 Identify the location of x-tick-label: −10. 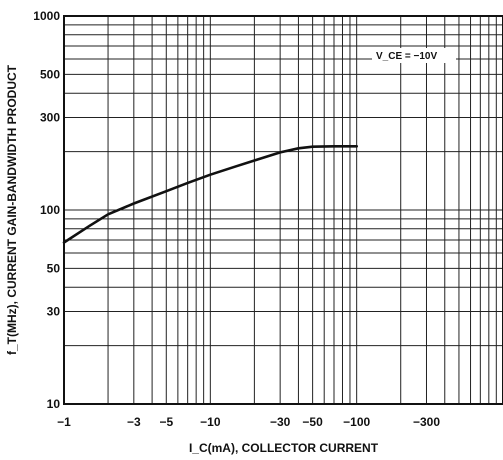
(210, 422).